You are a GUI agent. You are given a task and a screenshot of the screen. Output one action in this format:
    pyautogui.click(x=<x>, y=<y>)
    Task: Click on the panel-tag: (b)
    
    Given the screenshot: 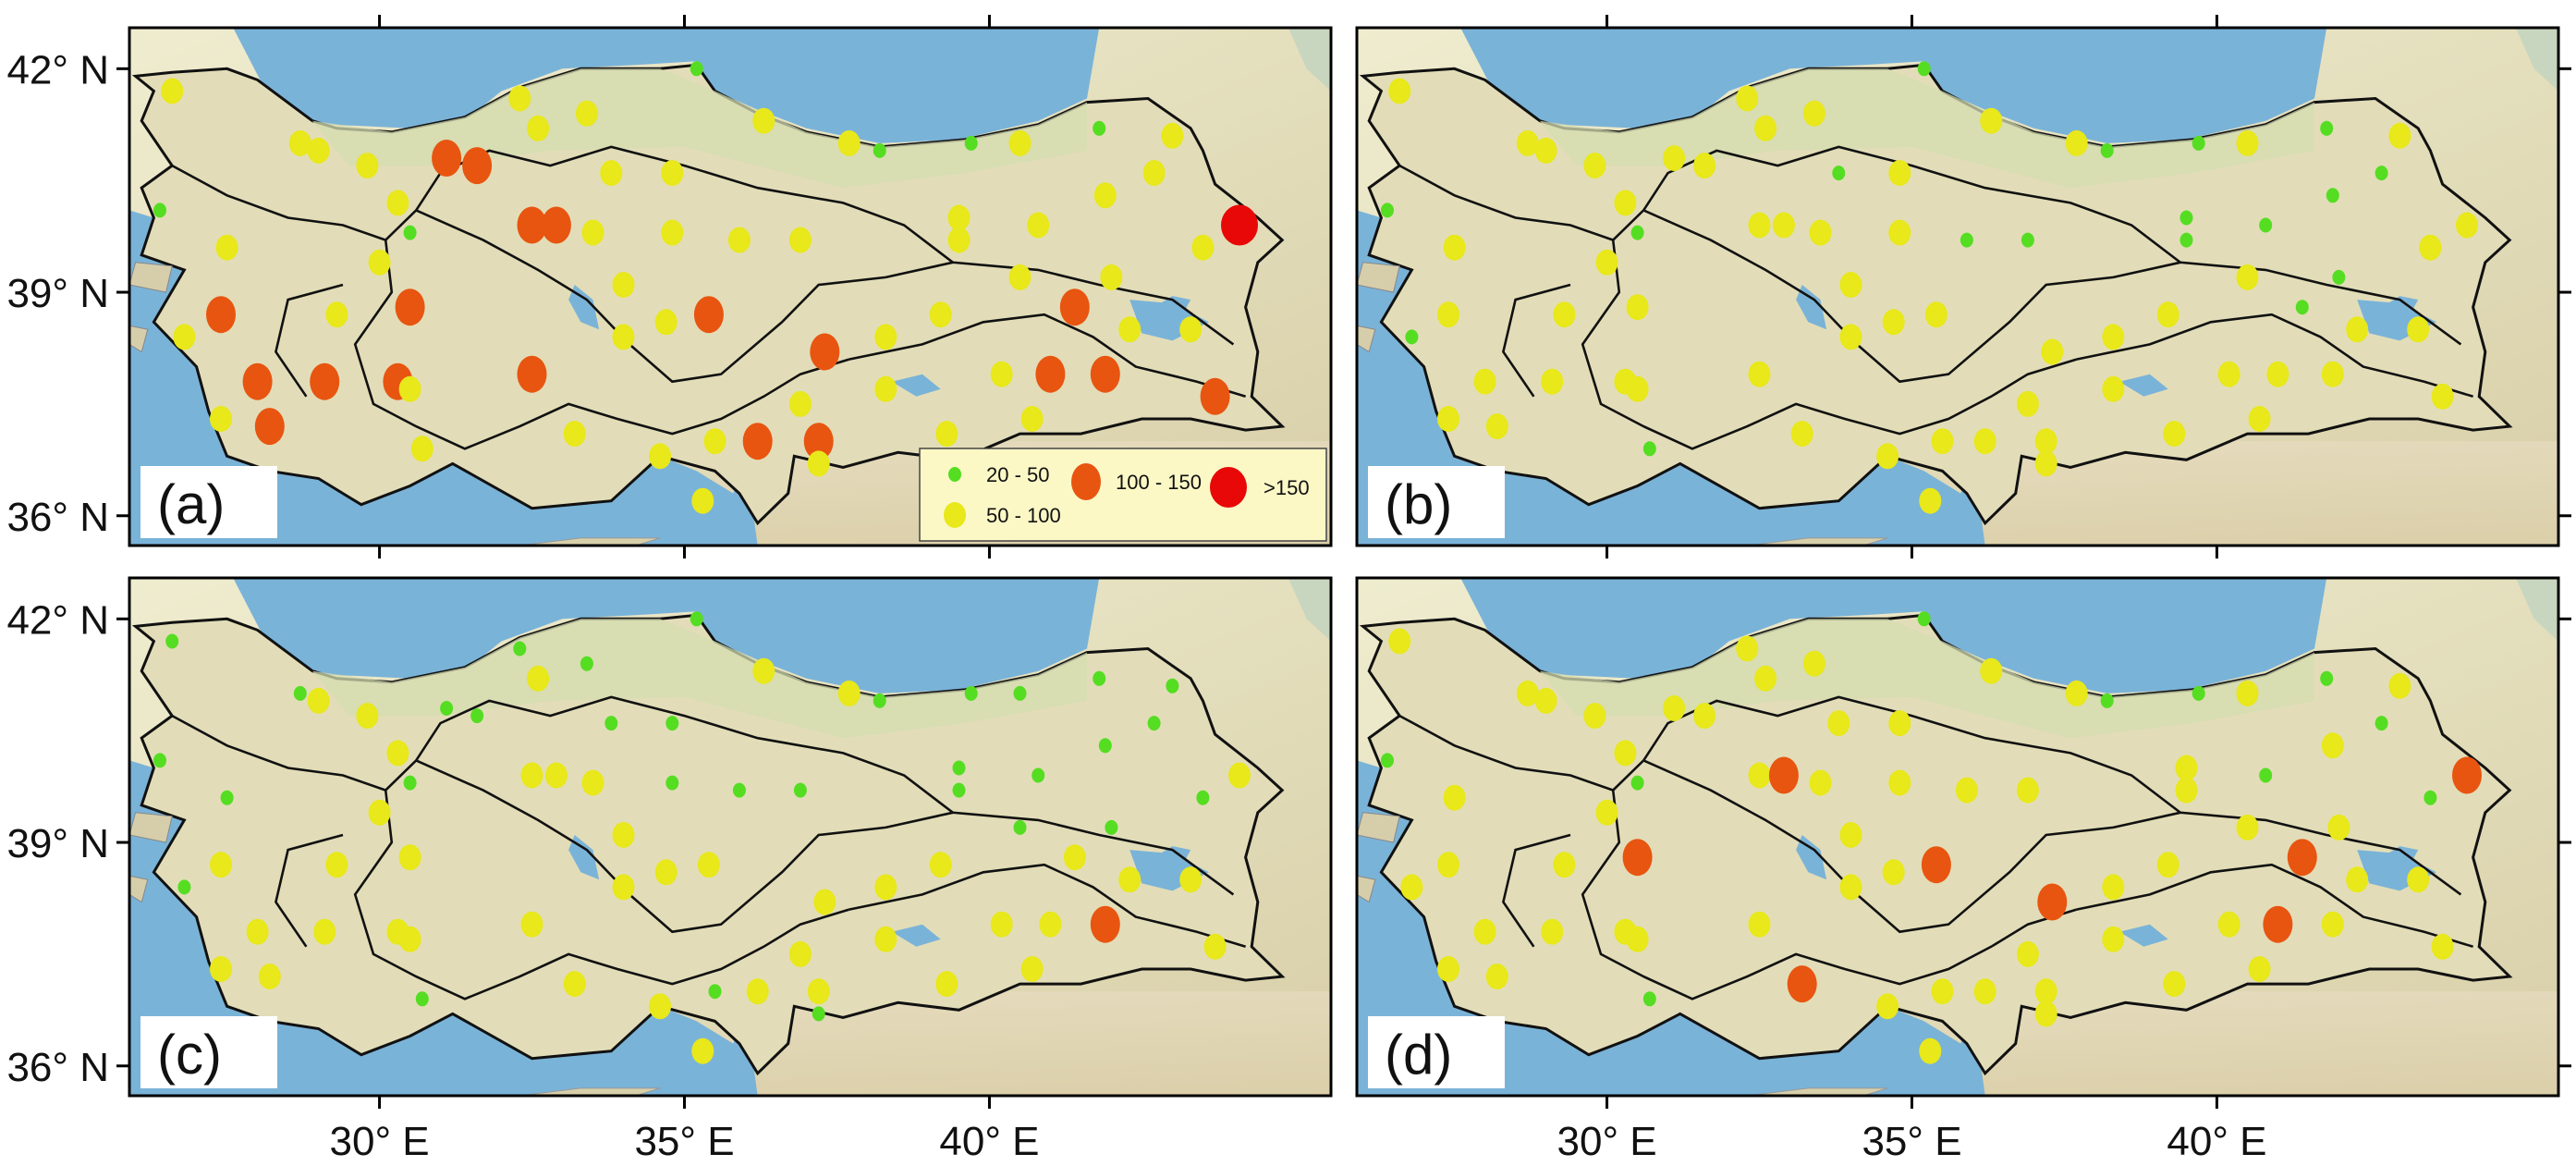 What is the action you would take?
    pyautogui.click(x=1418, y=504)
    